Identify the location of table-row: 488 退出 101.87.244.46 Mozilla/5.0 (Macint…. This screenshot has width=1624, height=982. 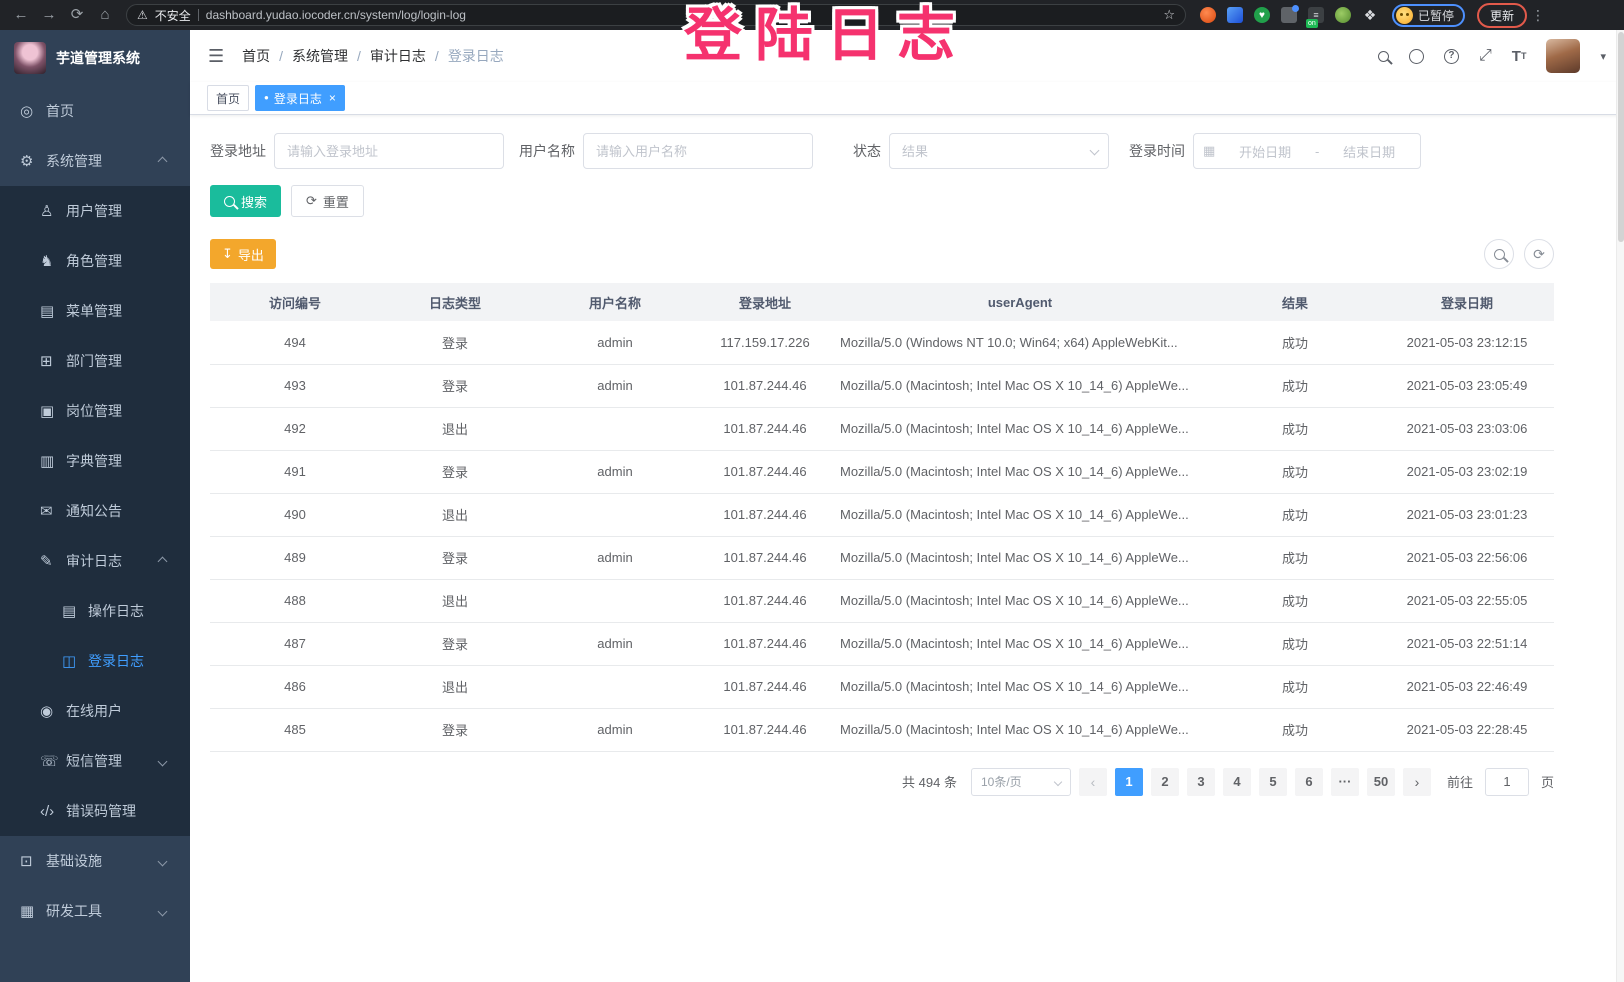
(882, 601).